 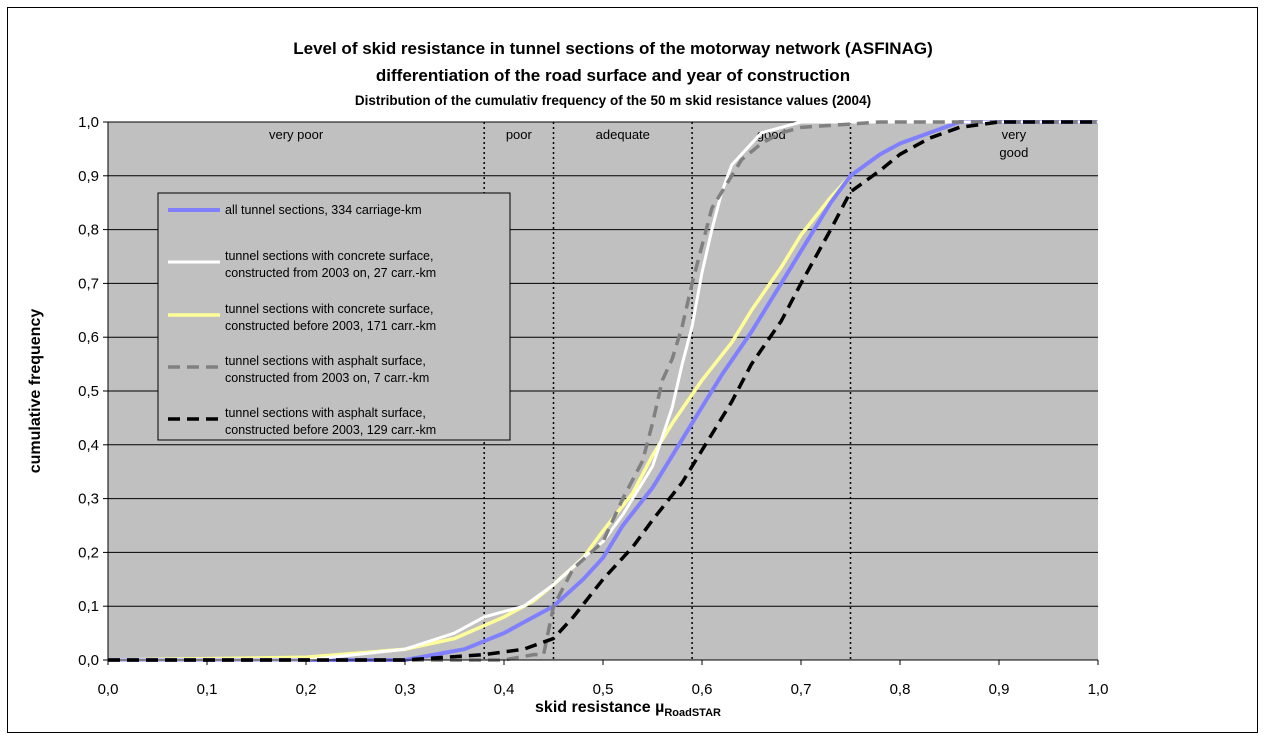 What do you see at coordinates (1014, 134) in the screenshot?
I see `region-label: very` at bounding box center [1014, 134].